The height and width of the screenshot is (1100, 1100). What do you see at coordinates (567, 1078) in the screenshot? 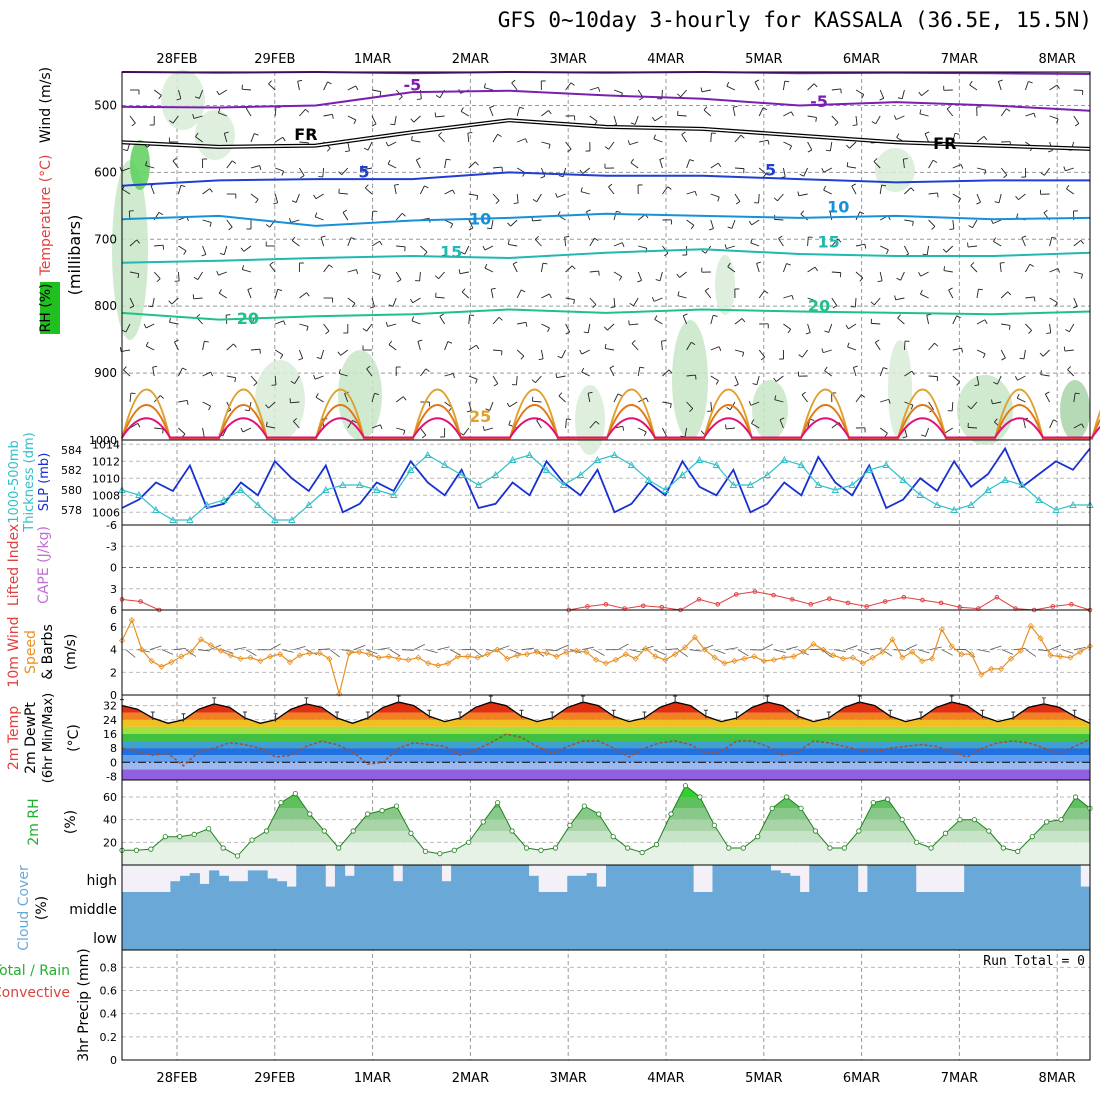
I see `date-bottom-3MAR: 3MAR` at bounding box center [567, 1078].